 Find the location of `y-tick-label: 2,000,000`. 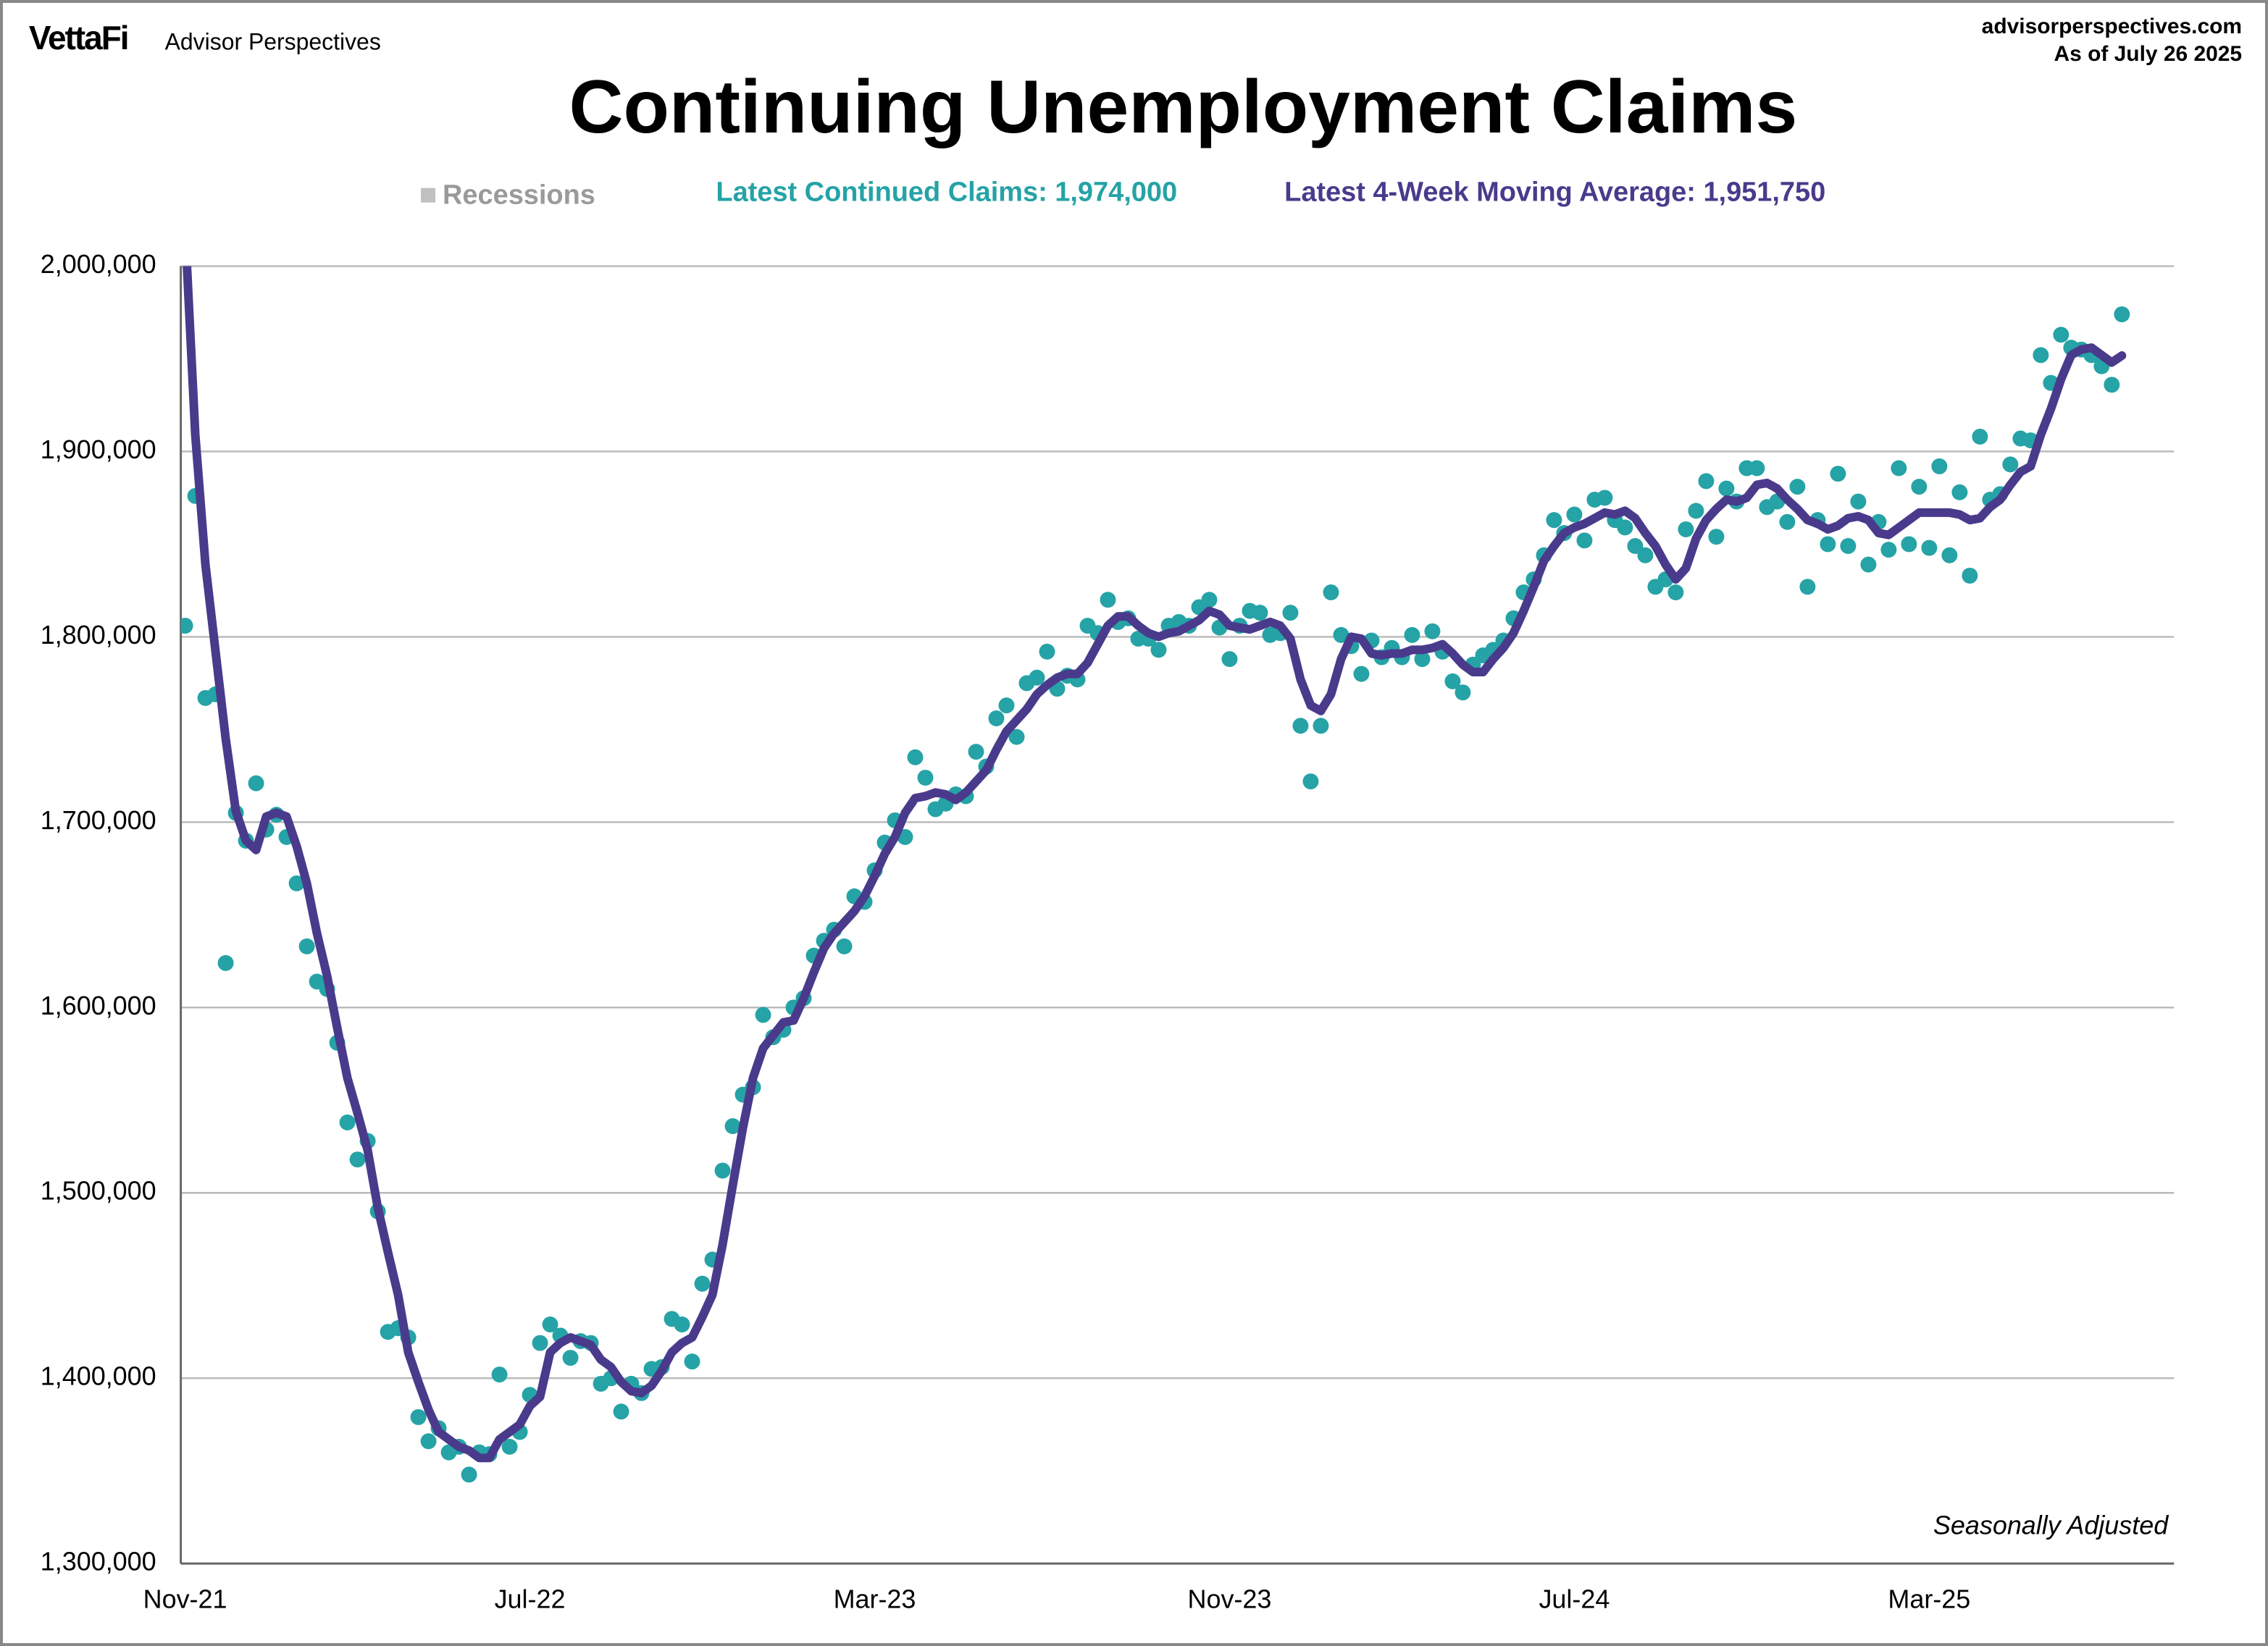

y-tick-label: 2,000,000 is located at coordinates (99, 264).